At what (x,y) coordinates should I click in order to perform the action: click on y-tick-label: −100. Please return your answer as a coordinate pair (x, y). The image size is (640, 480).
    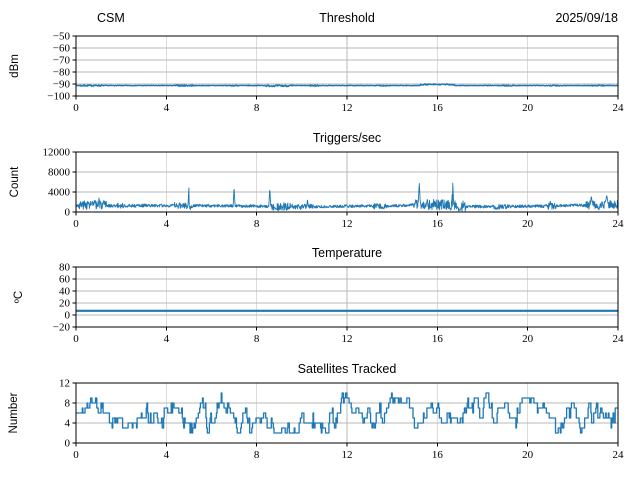
    Looking at the image, I should click on (58, 97).